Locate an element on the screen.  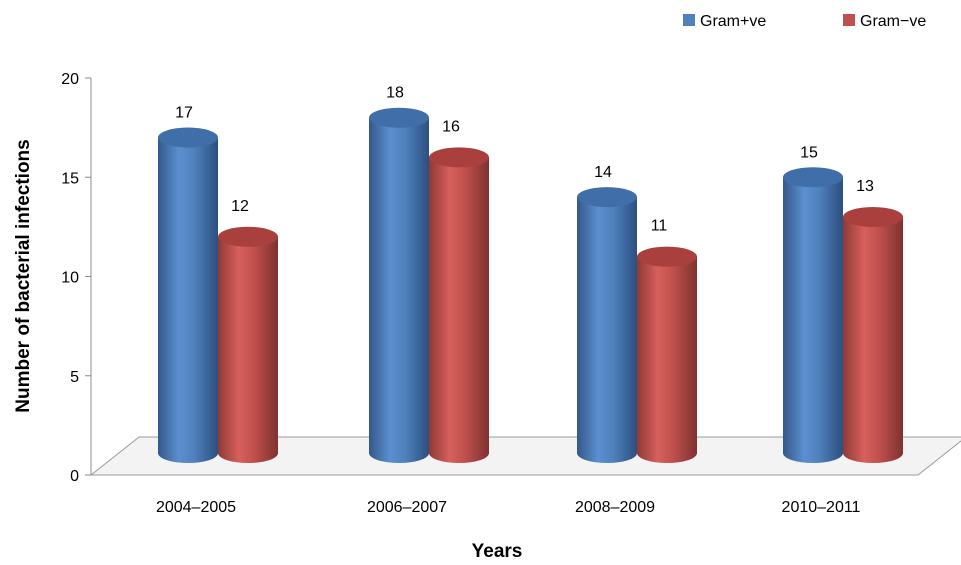
data-label: 18 is located at coordinates (395, 93).